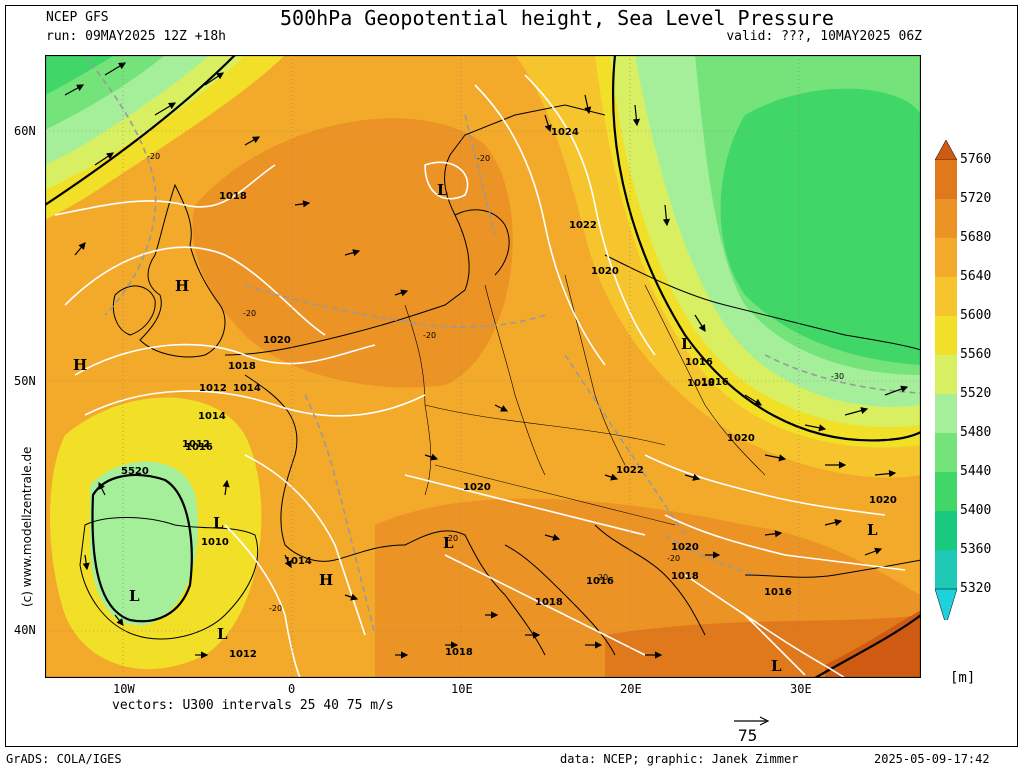  I want to click on lon-label-10e: 10E, so click(462, 689).